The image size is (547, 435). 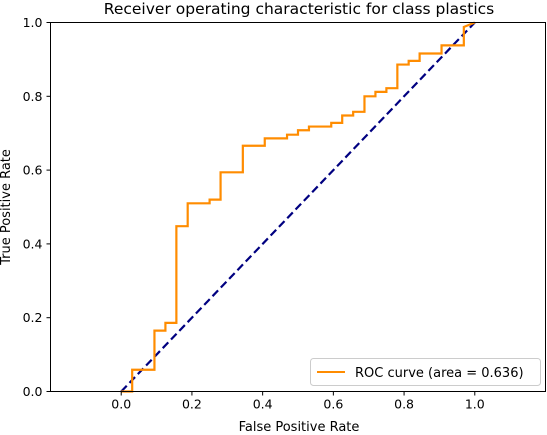 What do you see at coordinates (192, 404) in the screenshot?
I see `x-tick-label: 0.2` at bounding box center [192, 404].